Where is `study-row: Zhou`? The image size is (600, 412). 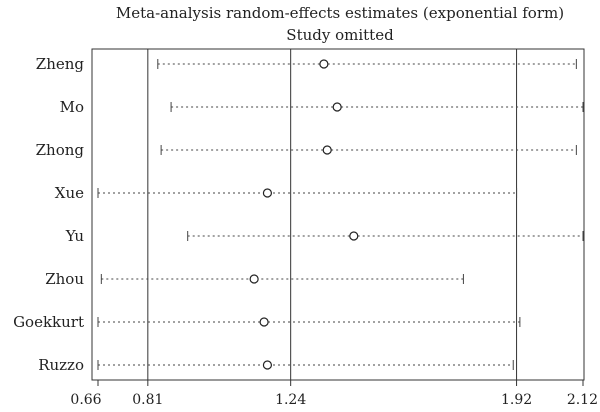
study-row: Zhou is located at coordinates (254, 279).